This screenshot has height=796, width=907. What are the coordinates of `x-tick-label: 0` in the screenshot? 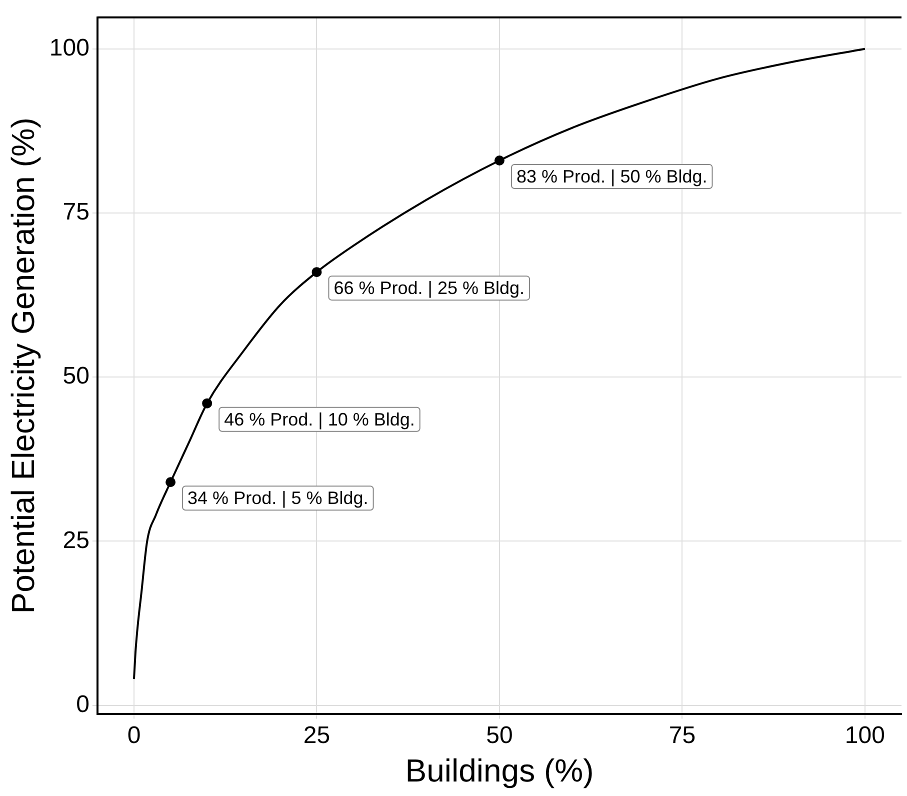 It's located at (134, 735).